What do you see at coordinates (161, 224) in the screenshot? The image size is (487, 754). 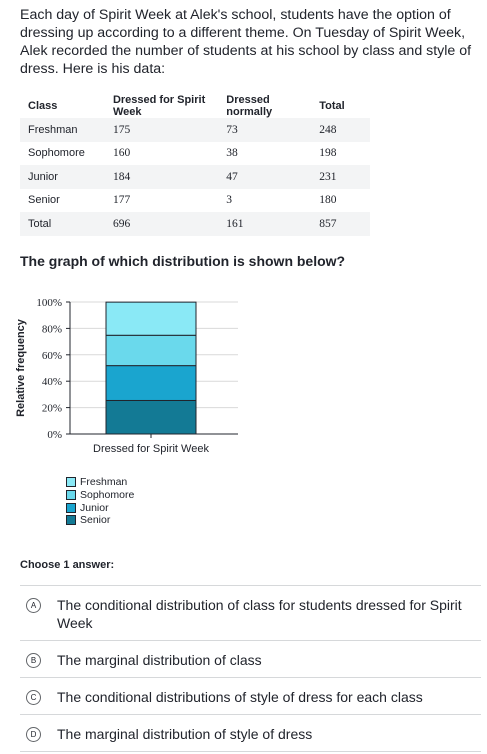 I see `table-cell: 696` at bounding box center [161, 224].